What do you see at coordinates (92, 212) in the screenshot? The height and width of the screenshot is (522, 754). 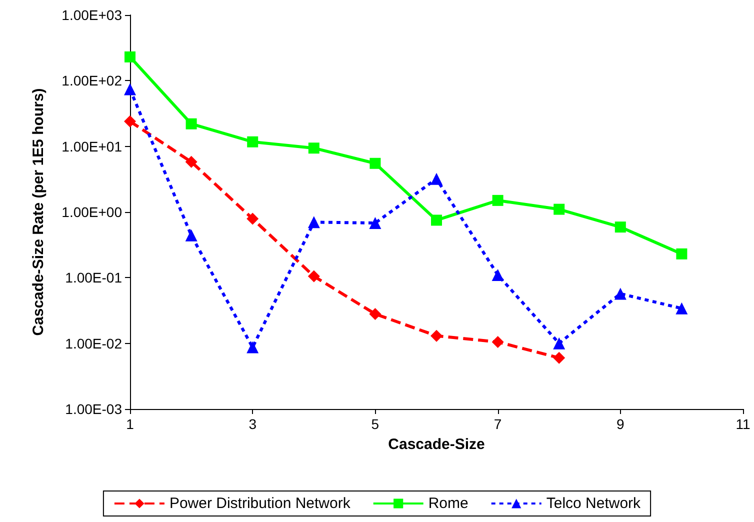 I see `y-tick-label: 1.00E+00` at bounding box center [92, 212].